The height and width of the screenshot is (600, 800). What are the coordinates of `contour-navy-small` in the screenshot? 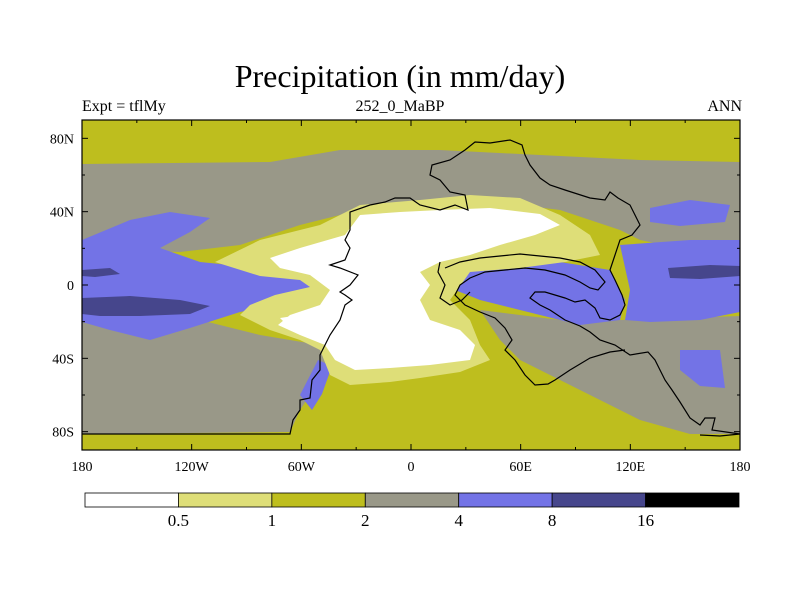 It's located at (101, 272).